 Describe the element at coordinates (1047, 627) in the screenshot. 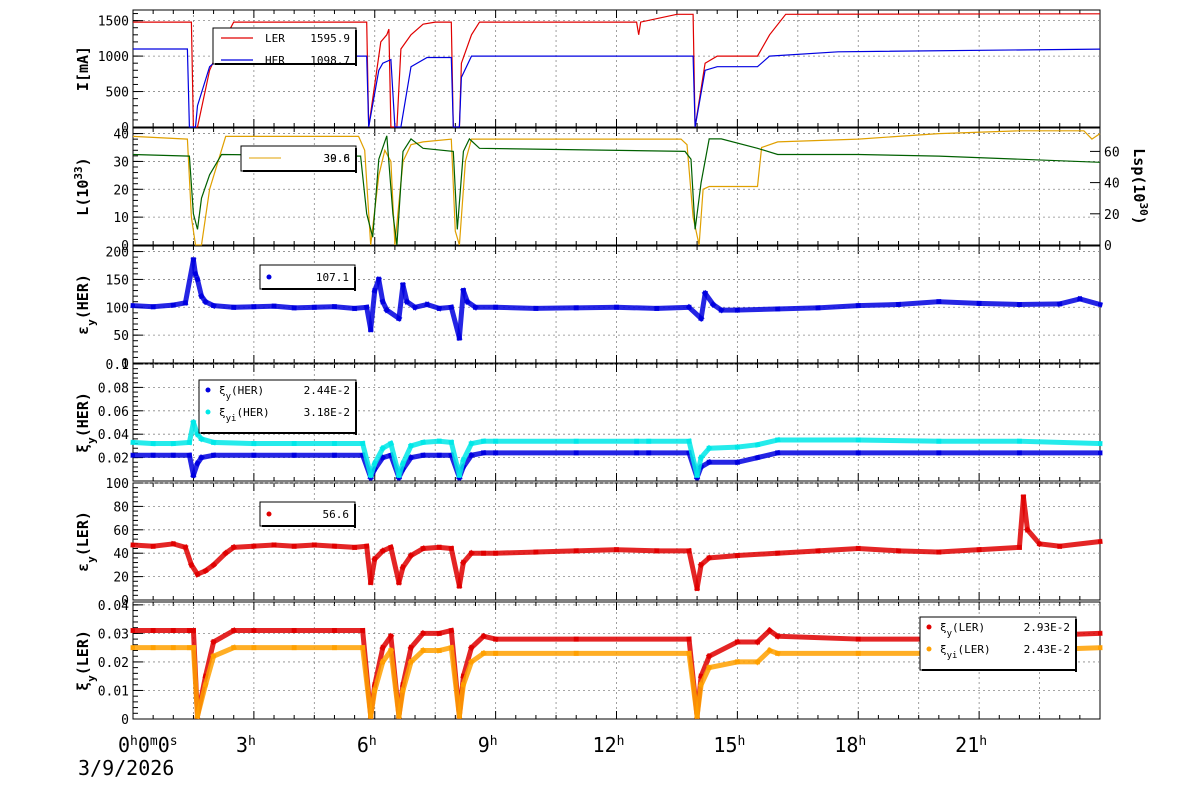

I see `legend-series-value: 2.93E-2` at that location.